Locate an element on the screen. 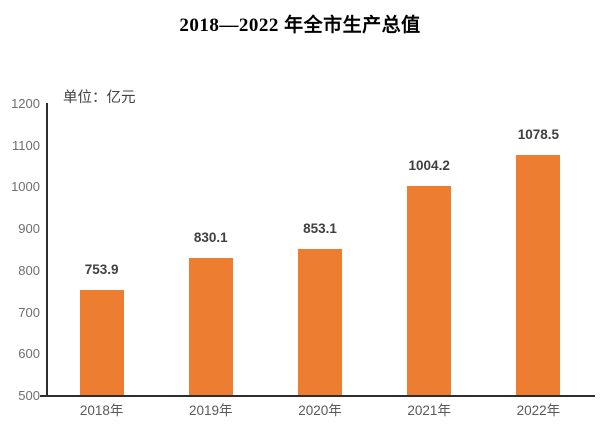 The width and height of the screenshot is (600, 428). bar-value-label: 1004.2 is located at coordinates (429, 165).